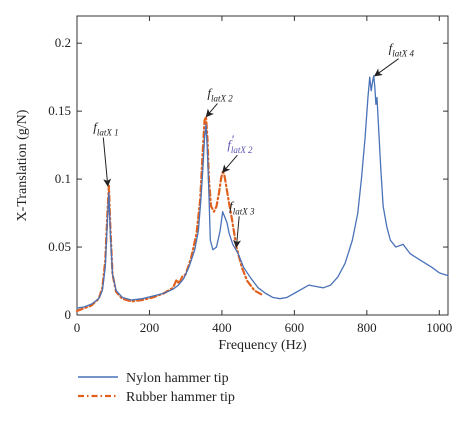 The height and width of the screenshot is (425, 474). I want to click on annotation-subscript: latX 4, so click(403, 54).